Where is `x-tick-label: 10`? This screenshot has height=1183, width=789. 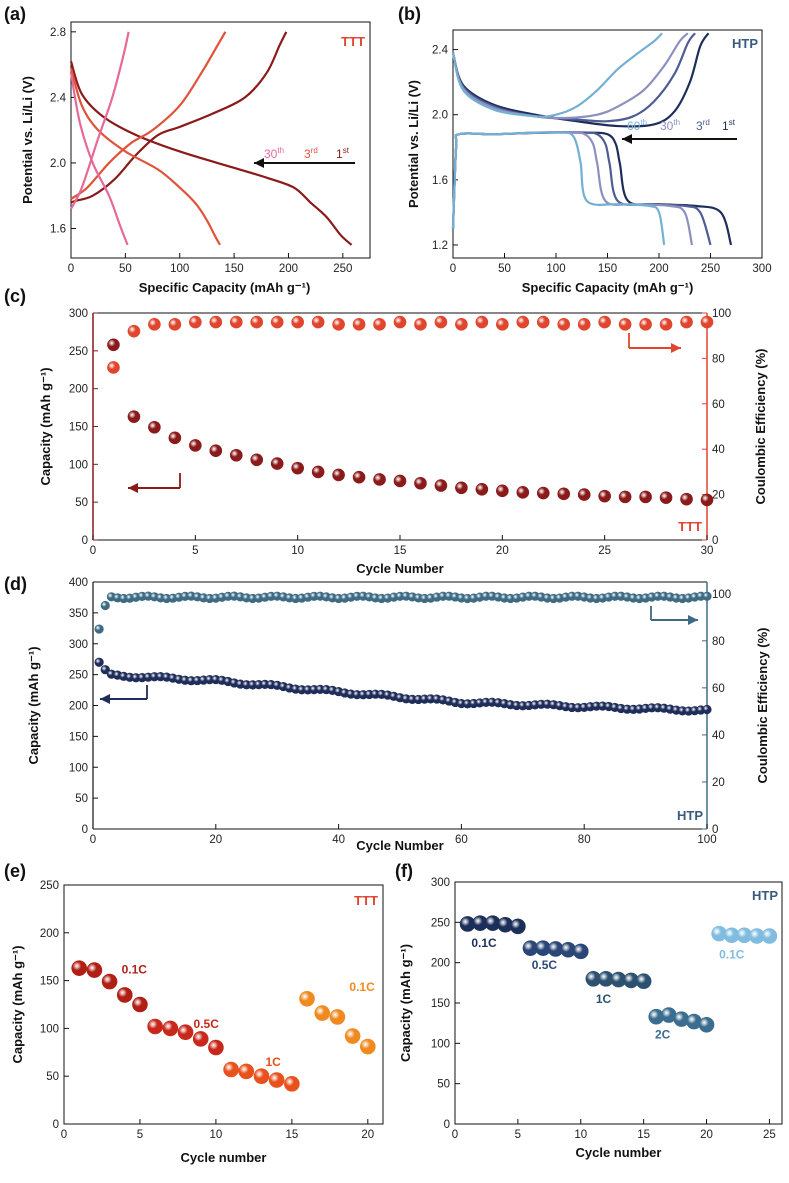 x-tick-label: 10 is located at coordinates (580, 1135).